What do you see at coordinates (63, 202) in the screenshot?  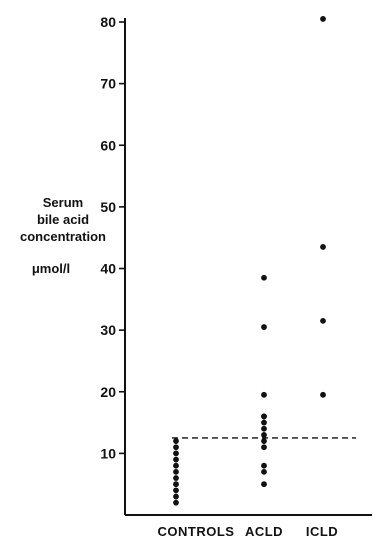 I see `y-axis-label-line-1: Serum` at bounding box center [63, 202].